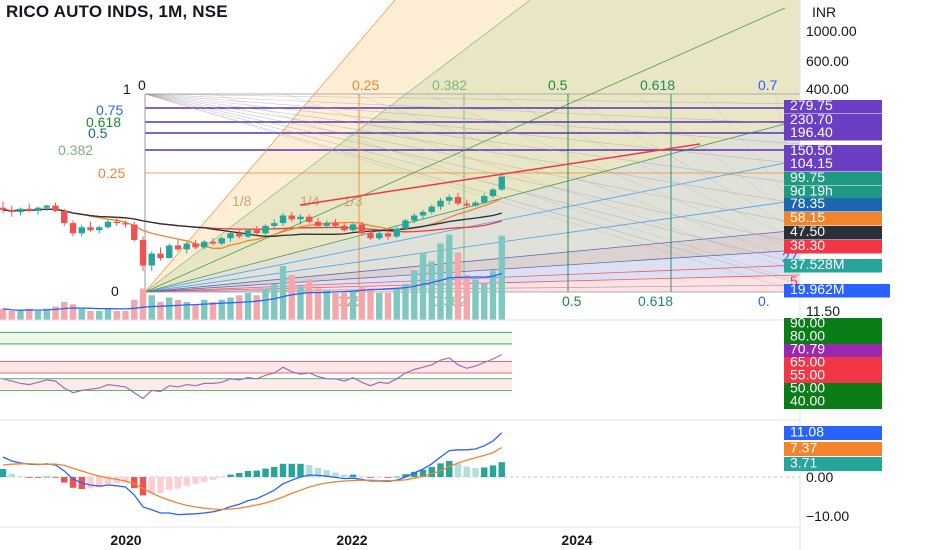 The image size is (932, 550). I want to click on price-badge-label: 38.30, so click(807, 245).